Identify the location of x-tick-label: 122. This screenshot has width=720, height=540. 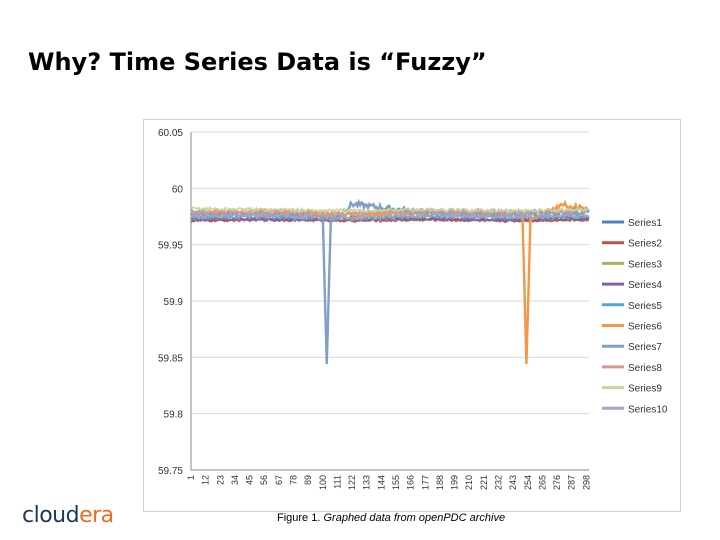
(352, 482).